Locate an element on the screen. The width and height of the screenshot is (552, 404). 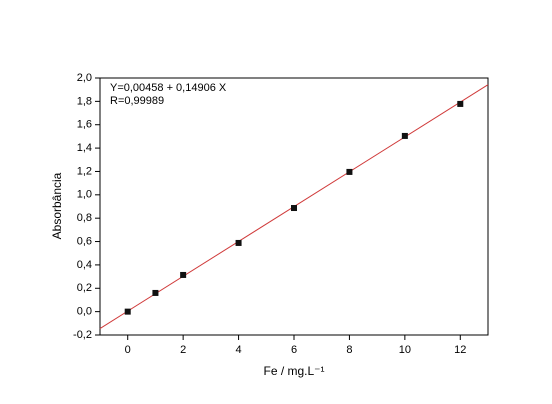
y-axis-label: Absorbância is located at coordinates (57, 205).